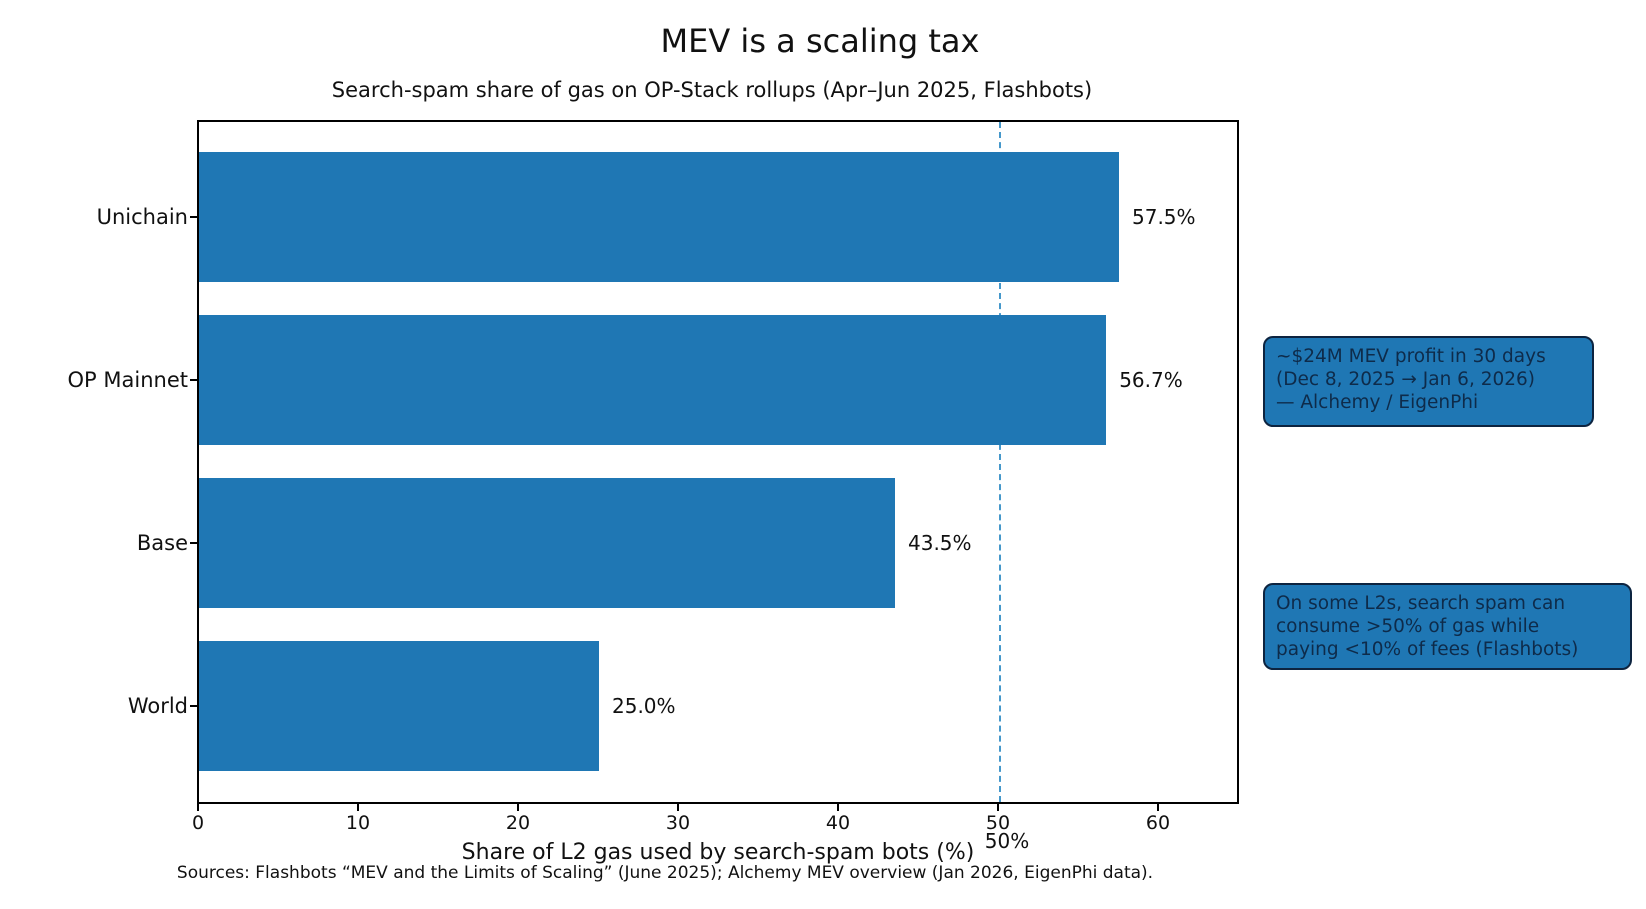 The height and width of the screenshot is (909, 1646). What do you see at coordinates (198, 823) in the screenshot?
I see `x-tick-label-0: 0` at bounding box center [198, 823].